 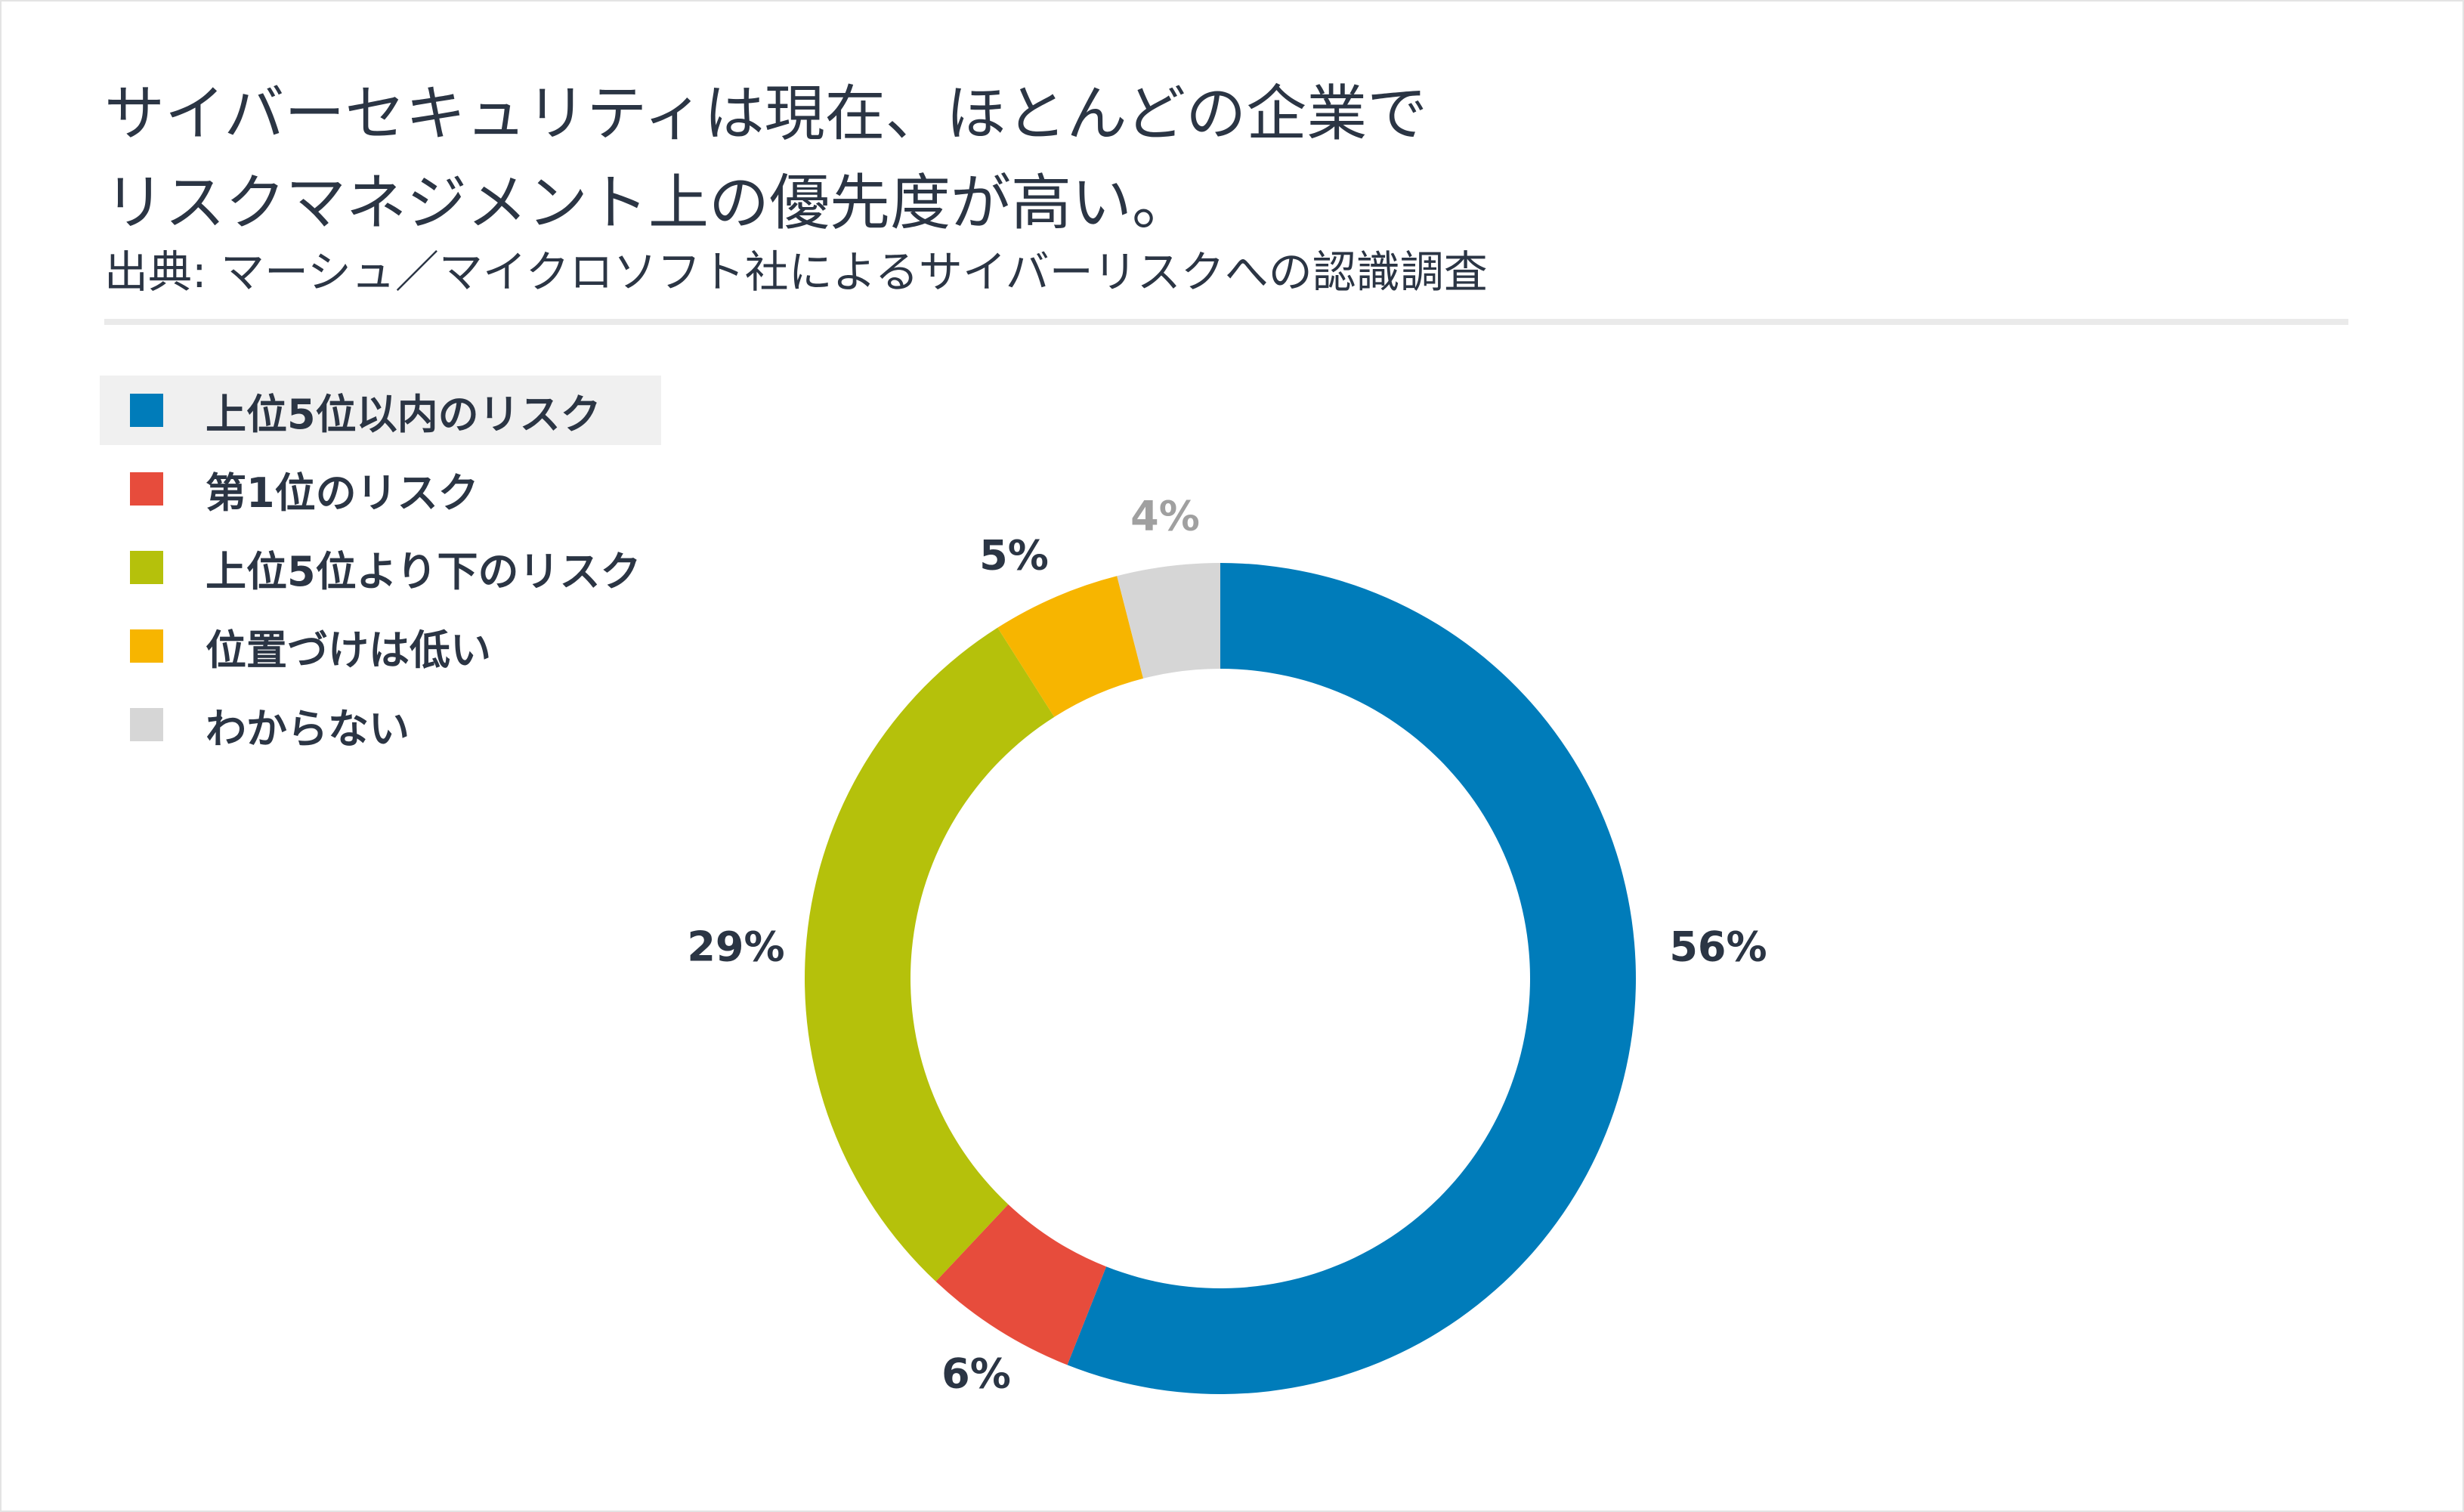 What do you see at coordinates (1021, 1284) in the screenshot?
I see `donut-slice-first` at bounding box center [1021, 1284].